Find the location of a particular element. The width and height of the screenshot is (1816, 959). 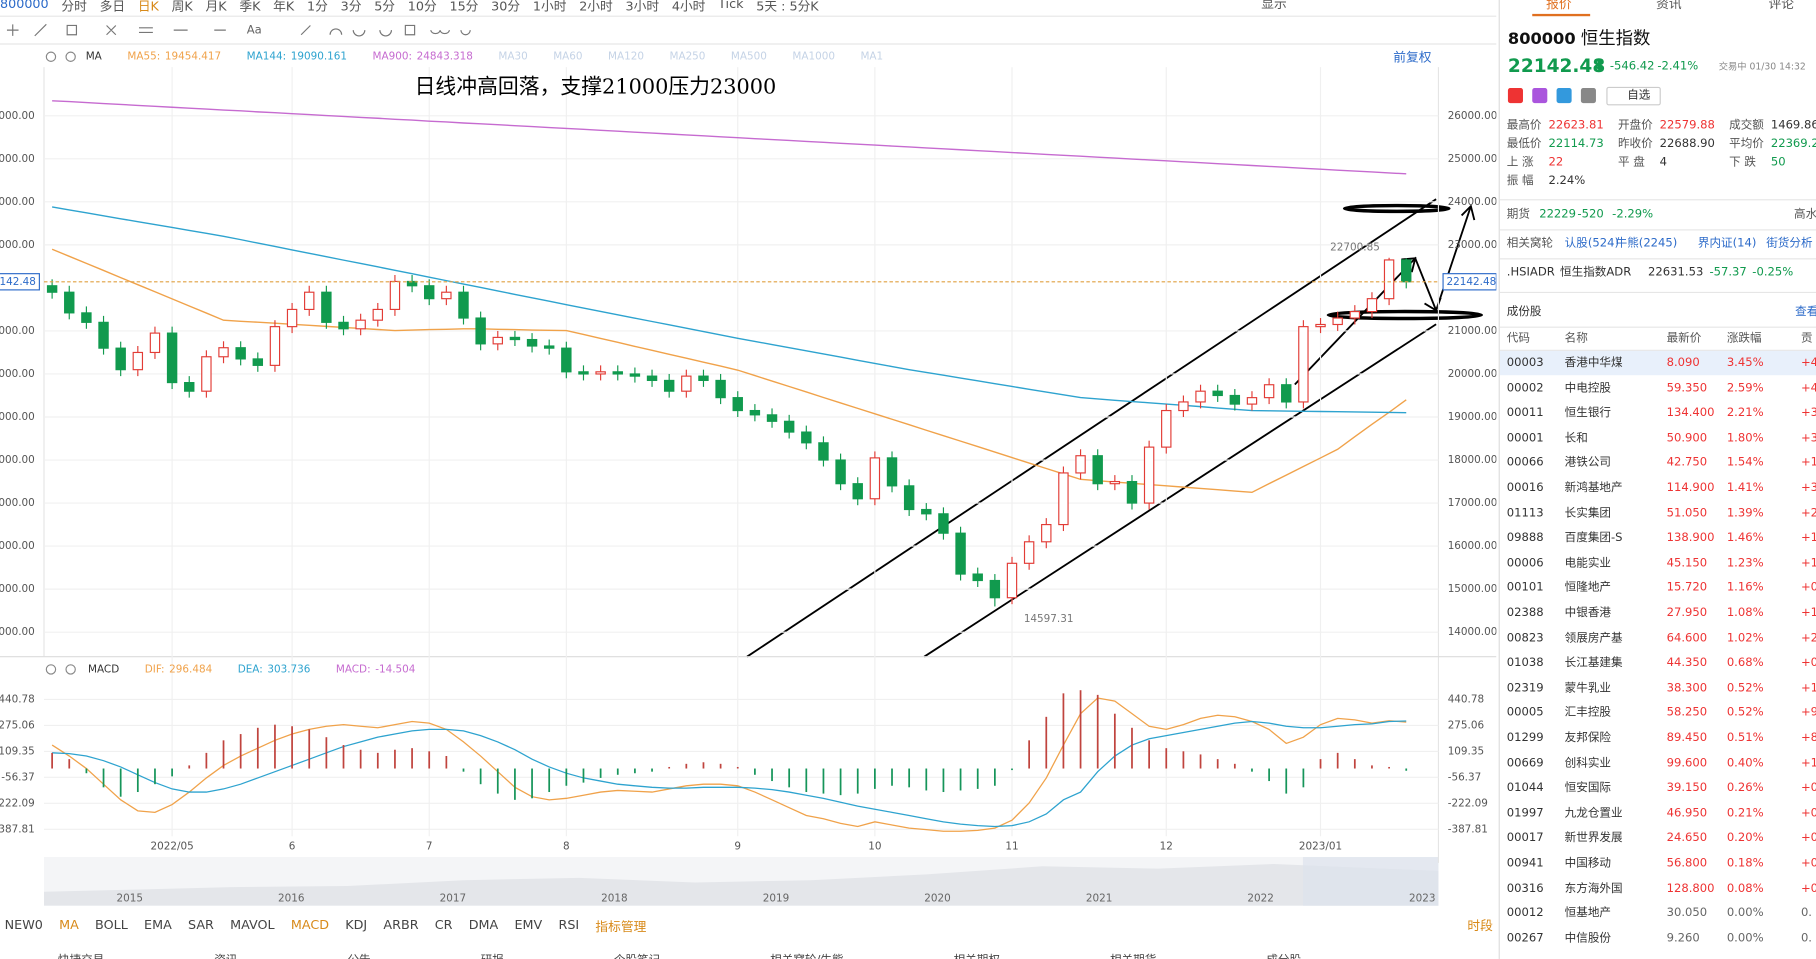

period-tab: 15分 is located at coordinates (464, 7).